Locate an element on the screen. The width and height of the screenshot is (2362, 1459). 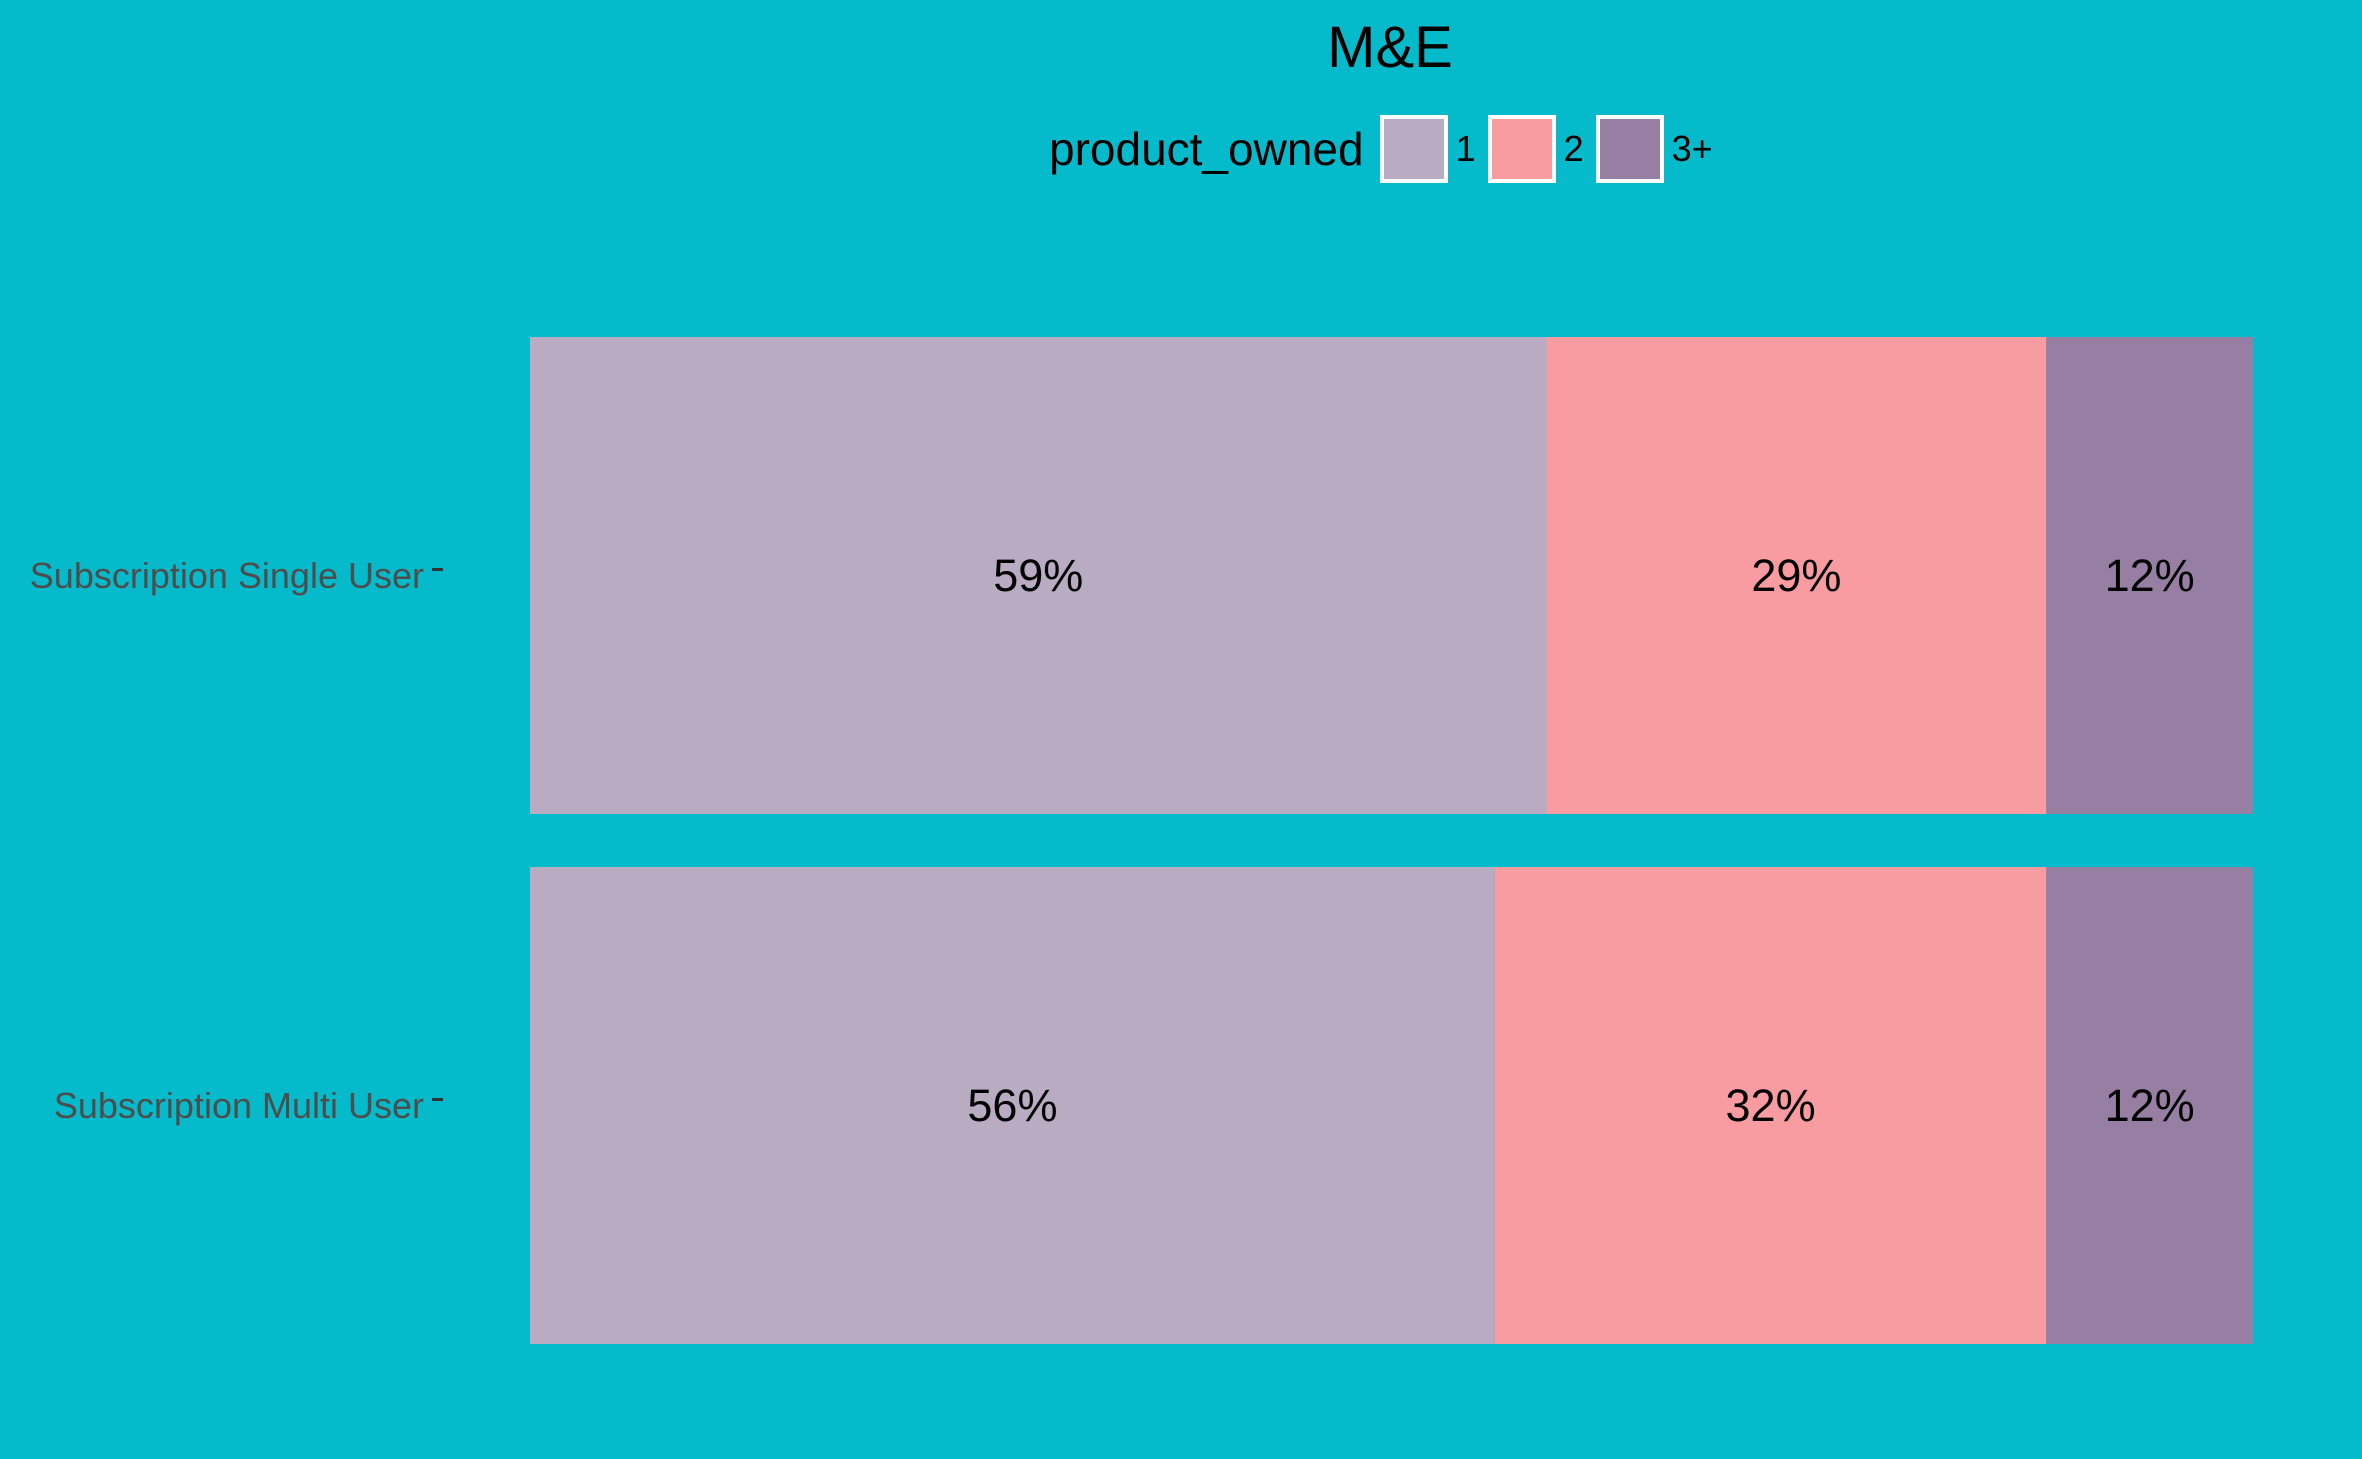
data-label-subscription-single-user-series-2: 29% is located at coordinates (1796, 575).